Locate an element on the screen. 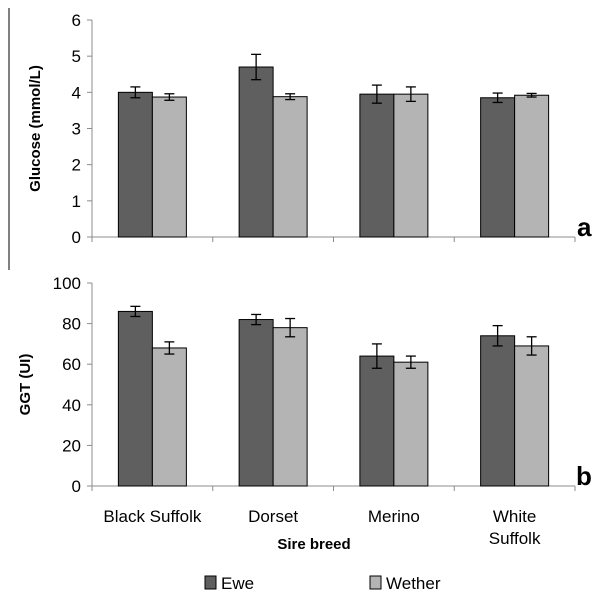 This screenshot has width=593, height=594. y-tick-label: 2 is located at coordinates (76, 165).